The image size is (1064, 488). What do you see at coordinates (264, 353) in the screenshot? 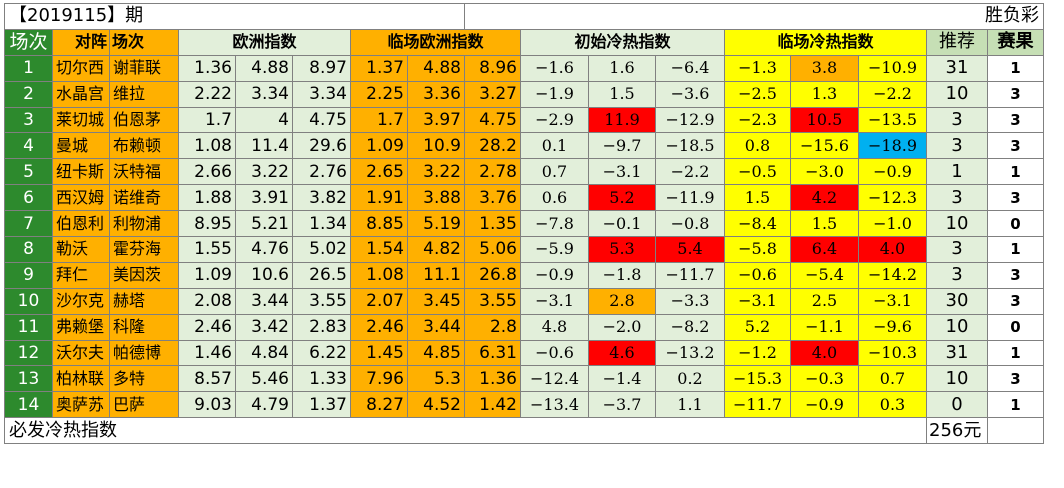
I see `euro-odds-cell: 4.84` at bounding box center [264, 353].